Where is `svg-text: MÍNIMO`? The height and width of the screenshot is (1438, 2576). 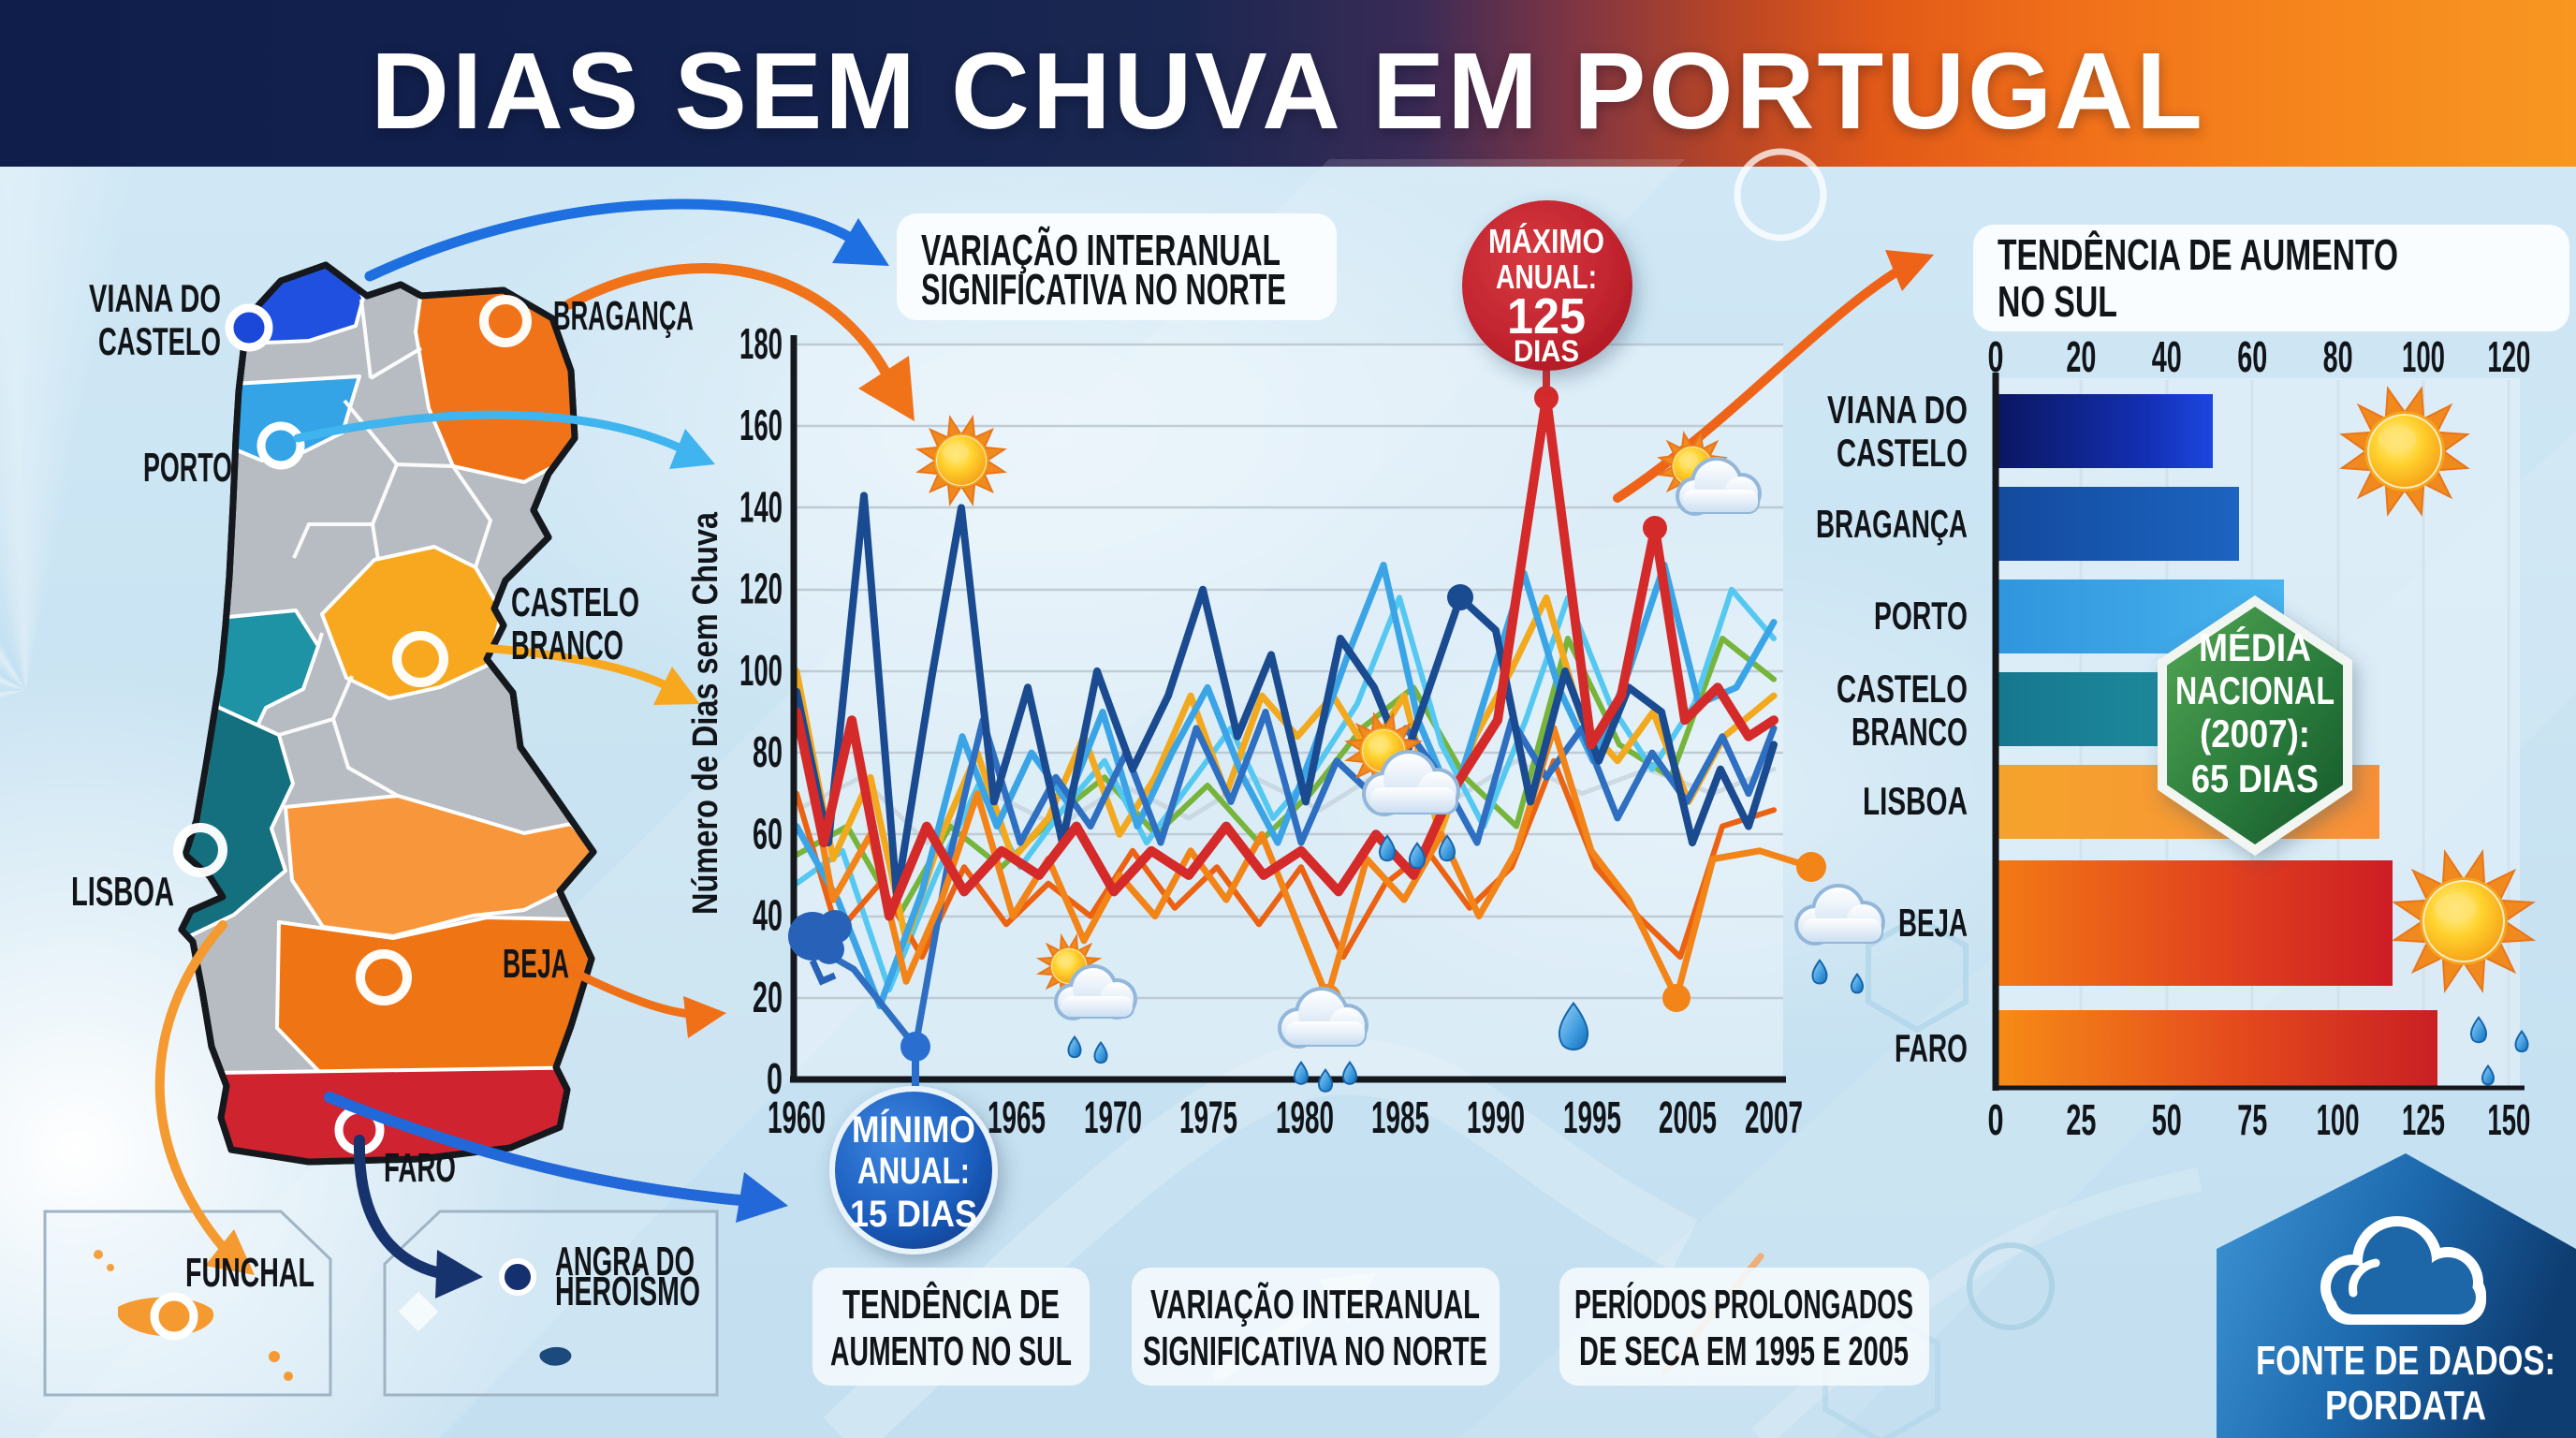
svg-text: MÍNIMO is located at coordinates (913, 1129).